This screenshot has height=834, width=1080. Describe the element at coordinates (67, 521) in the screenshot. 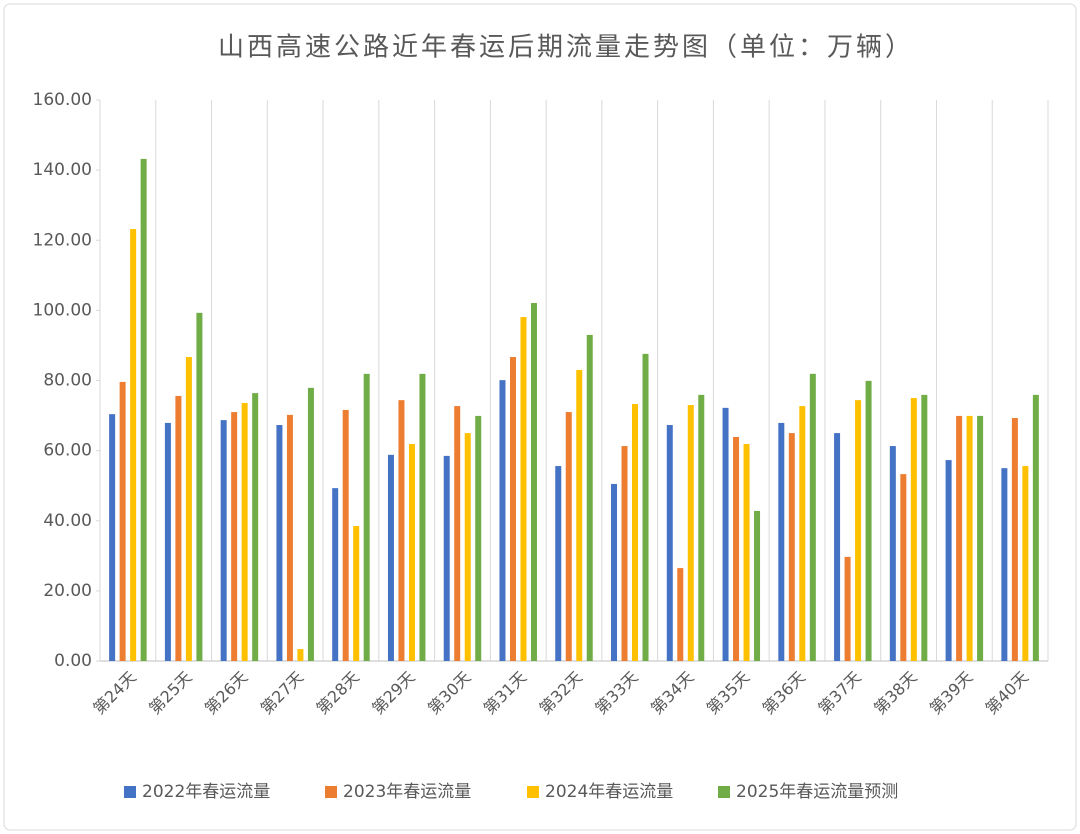

I see `y-tick-label: 40.00` at that location.